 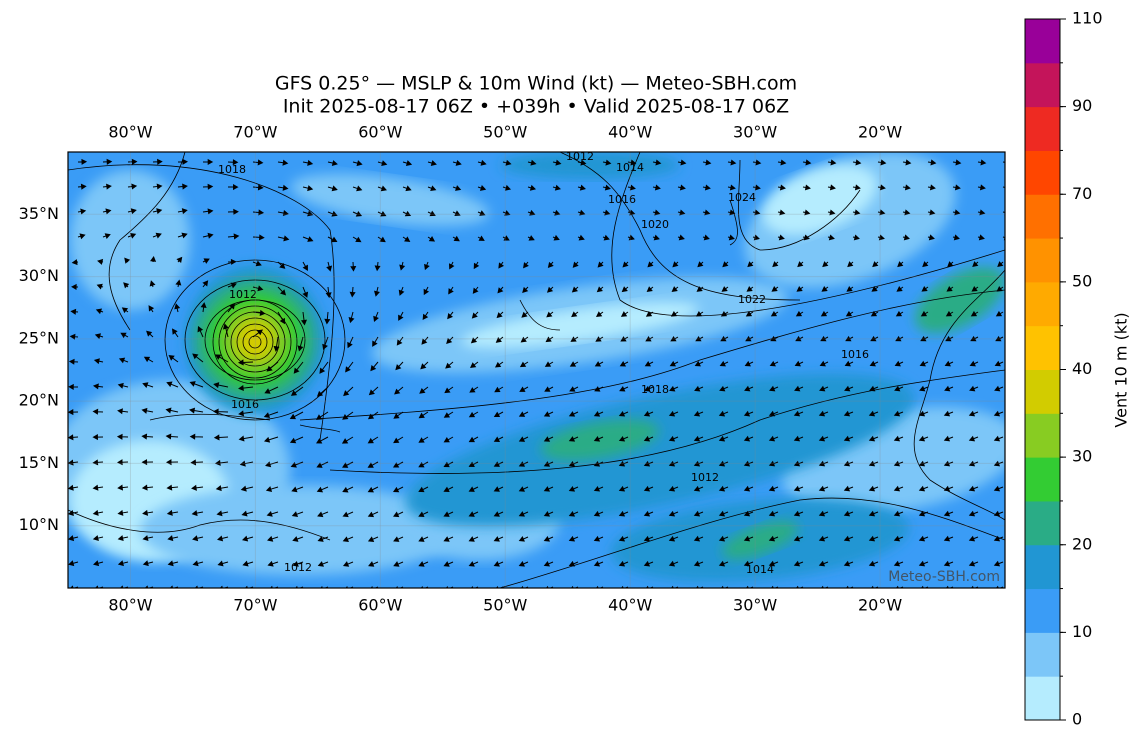 What do you see at coordinates (380, 132) in the screenshot?
I see `x-tick-label-top: 60°W` at bounding box center [380, 132].